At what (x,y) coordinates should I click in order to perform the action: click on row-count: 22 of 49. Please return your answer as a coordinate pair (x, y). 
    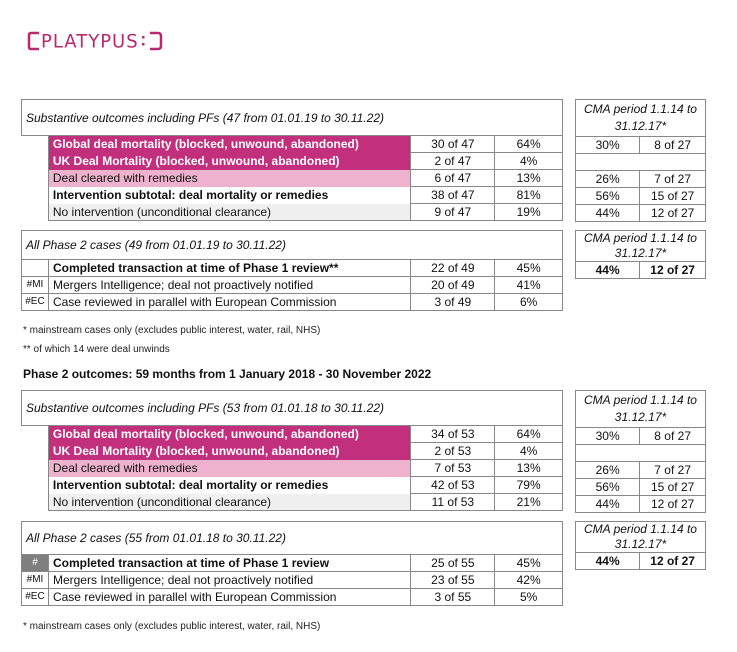
    Looking at the image, I should click on (453, 268).